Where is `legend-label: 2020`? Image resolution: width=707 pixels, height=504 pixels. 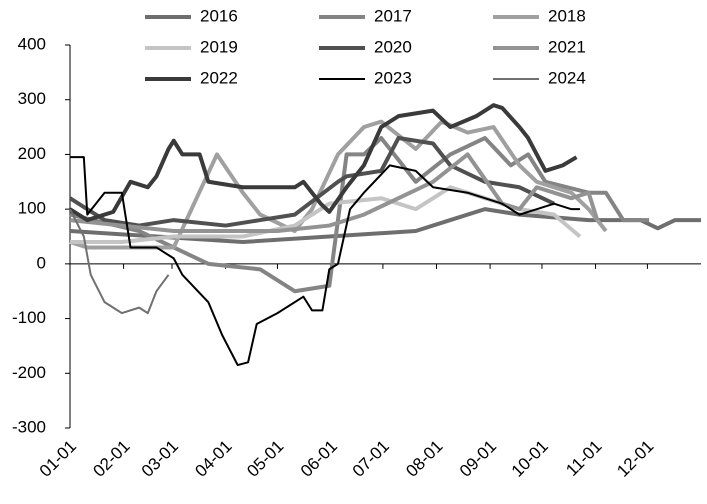
legend-label: 2020 is located at coordinates (393, 46).